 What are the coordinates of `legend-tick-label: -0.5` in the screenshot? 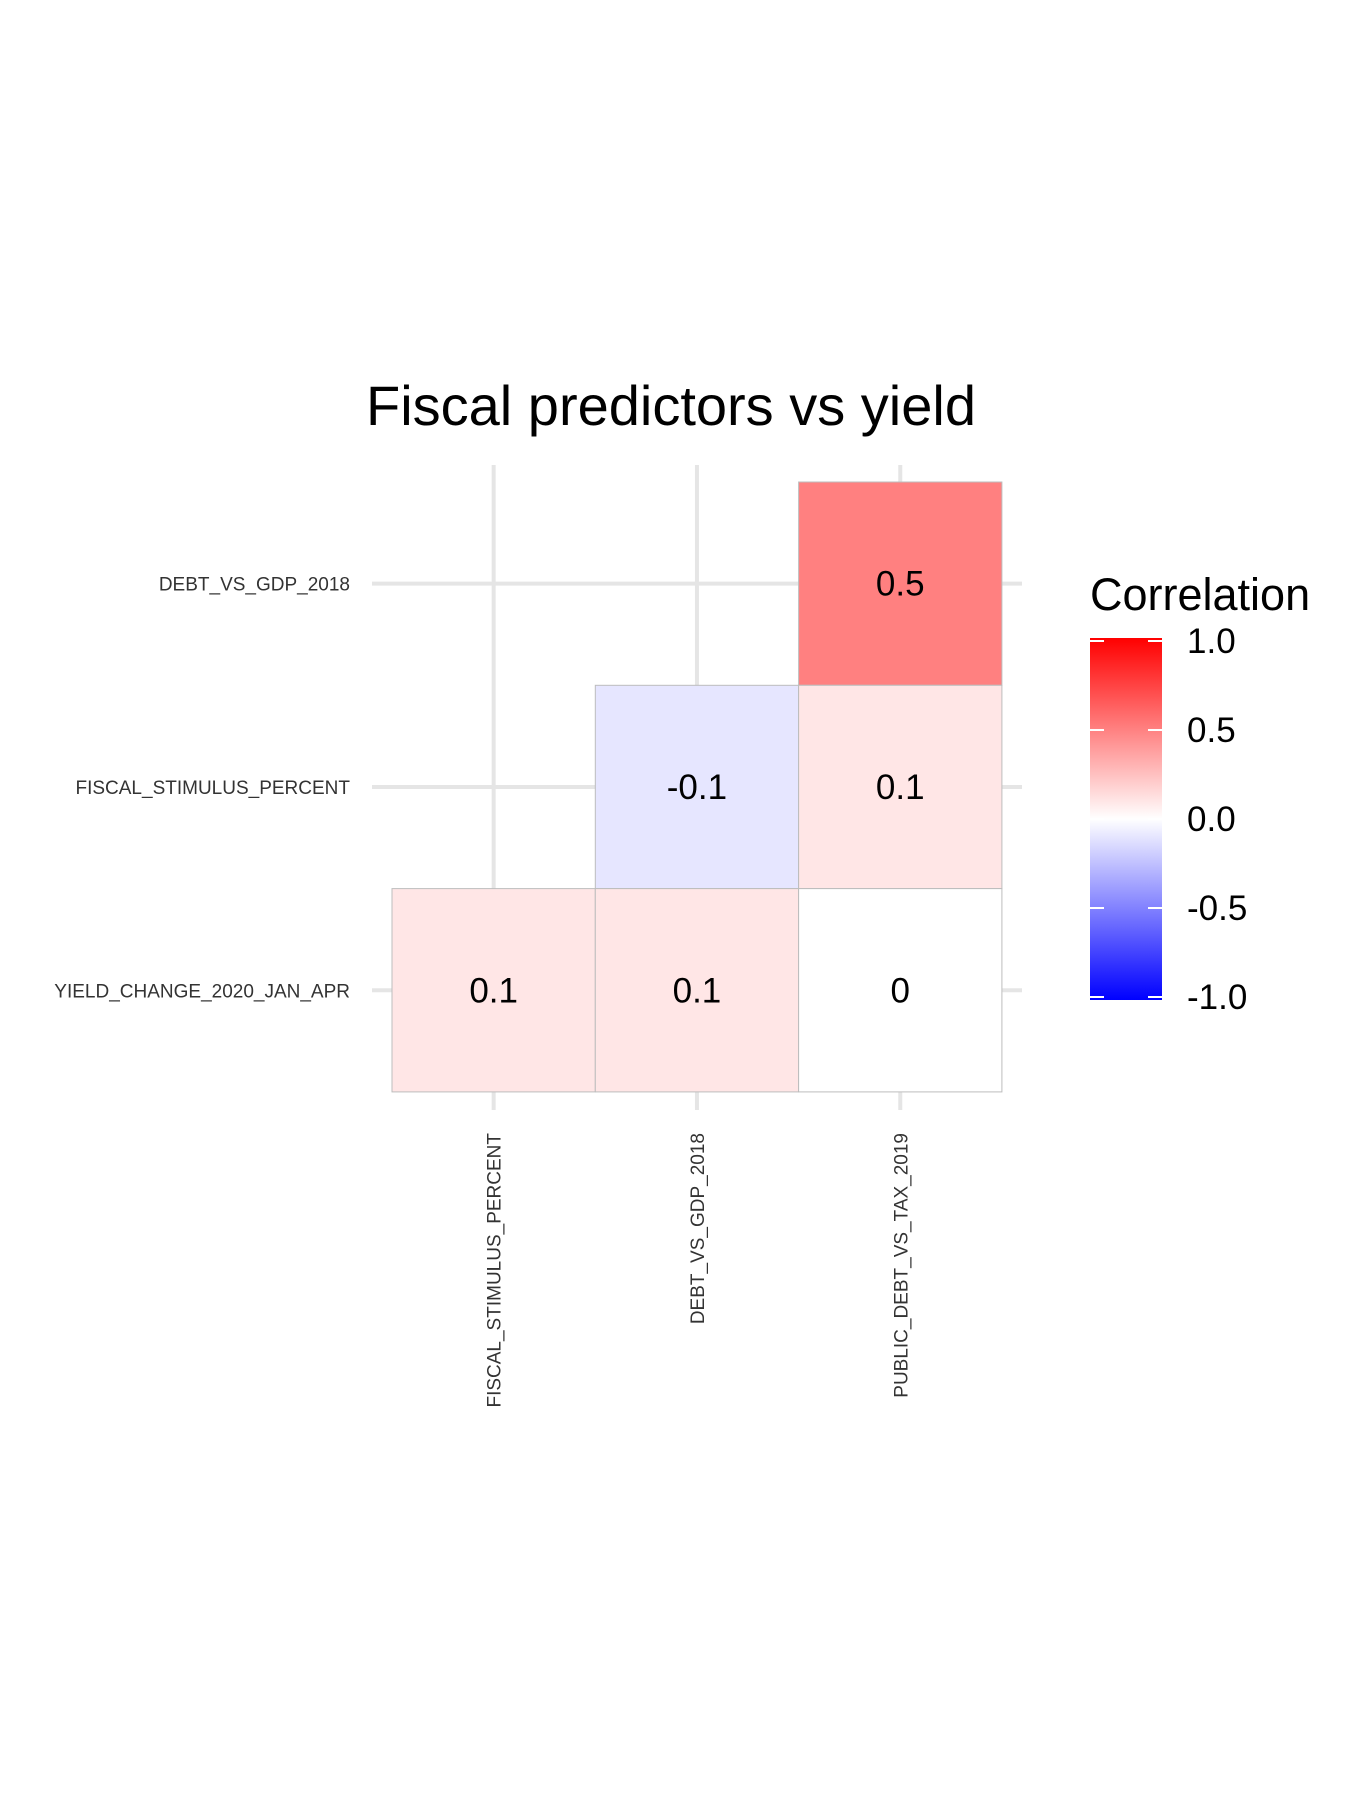 It's located at (1217, 908).